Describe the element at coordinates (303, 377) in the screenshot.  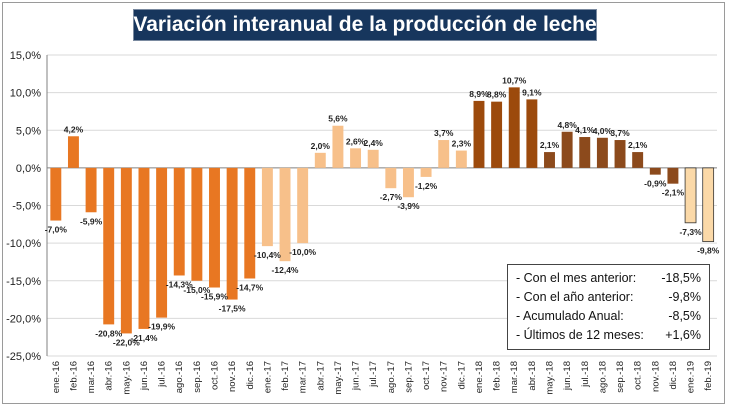
I see `x-tick-label: mar.-17` at that location.